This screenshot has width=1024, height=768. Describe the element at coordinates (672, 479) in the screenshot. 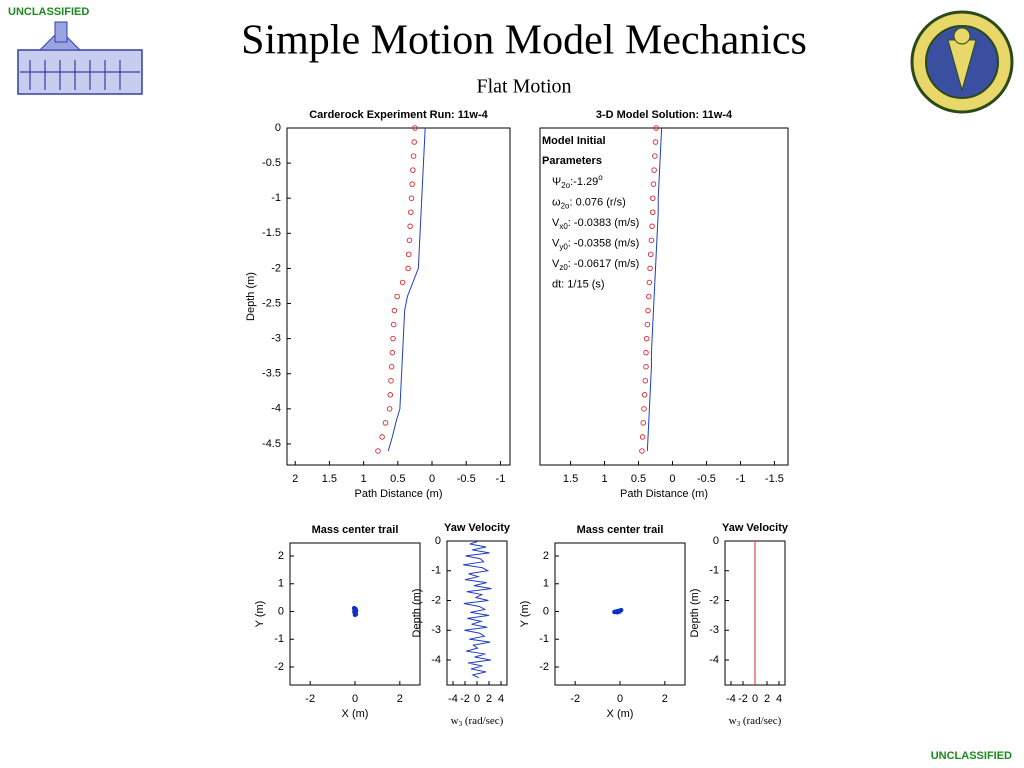

I see `x-tick-label: 0` at that location.